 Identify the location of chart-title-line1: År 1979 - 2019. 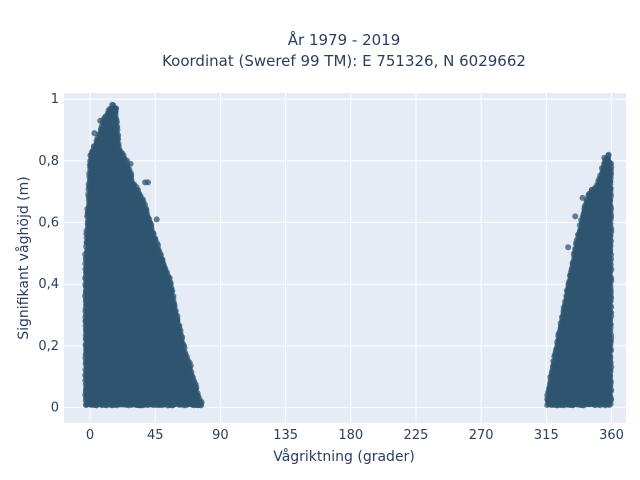
(344, 39).